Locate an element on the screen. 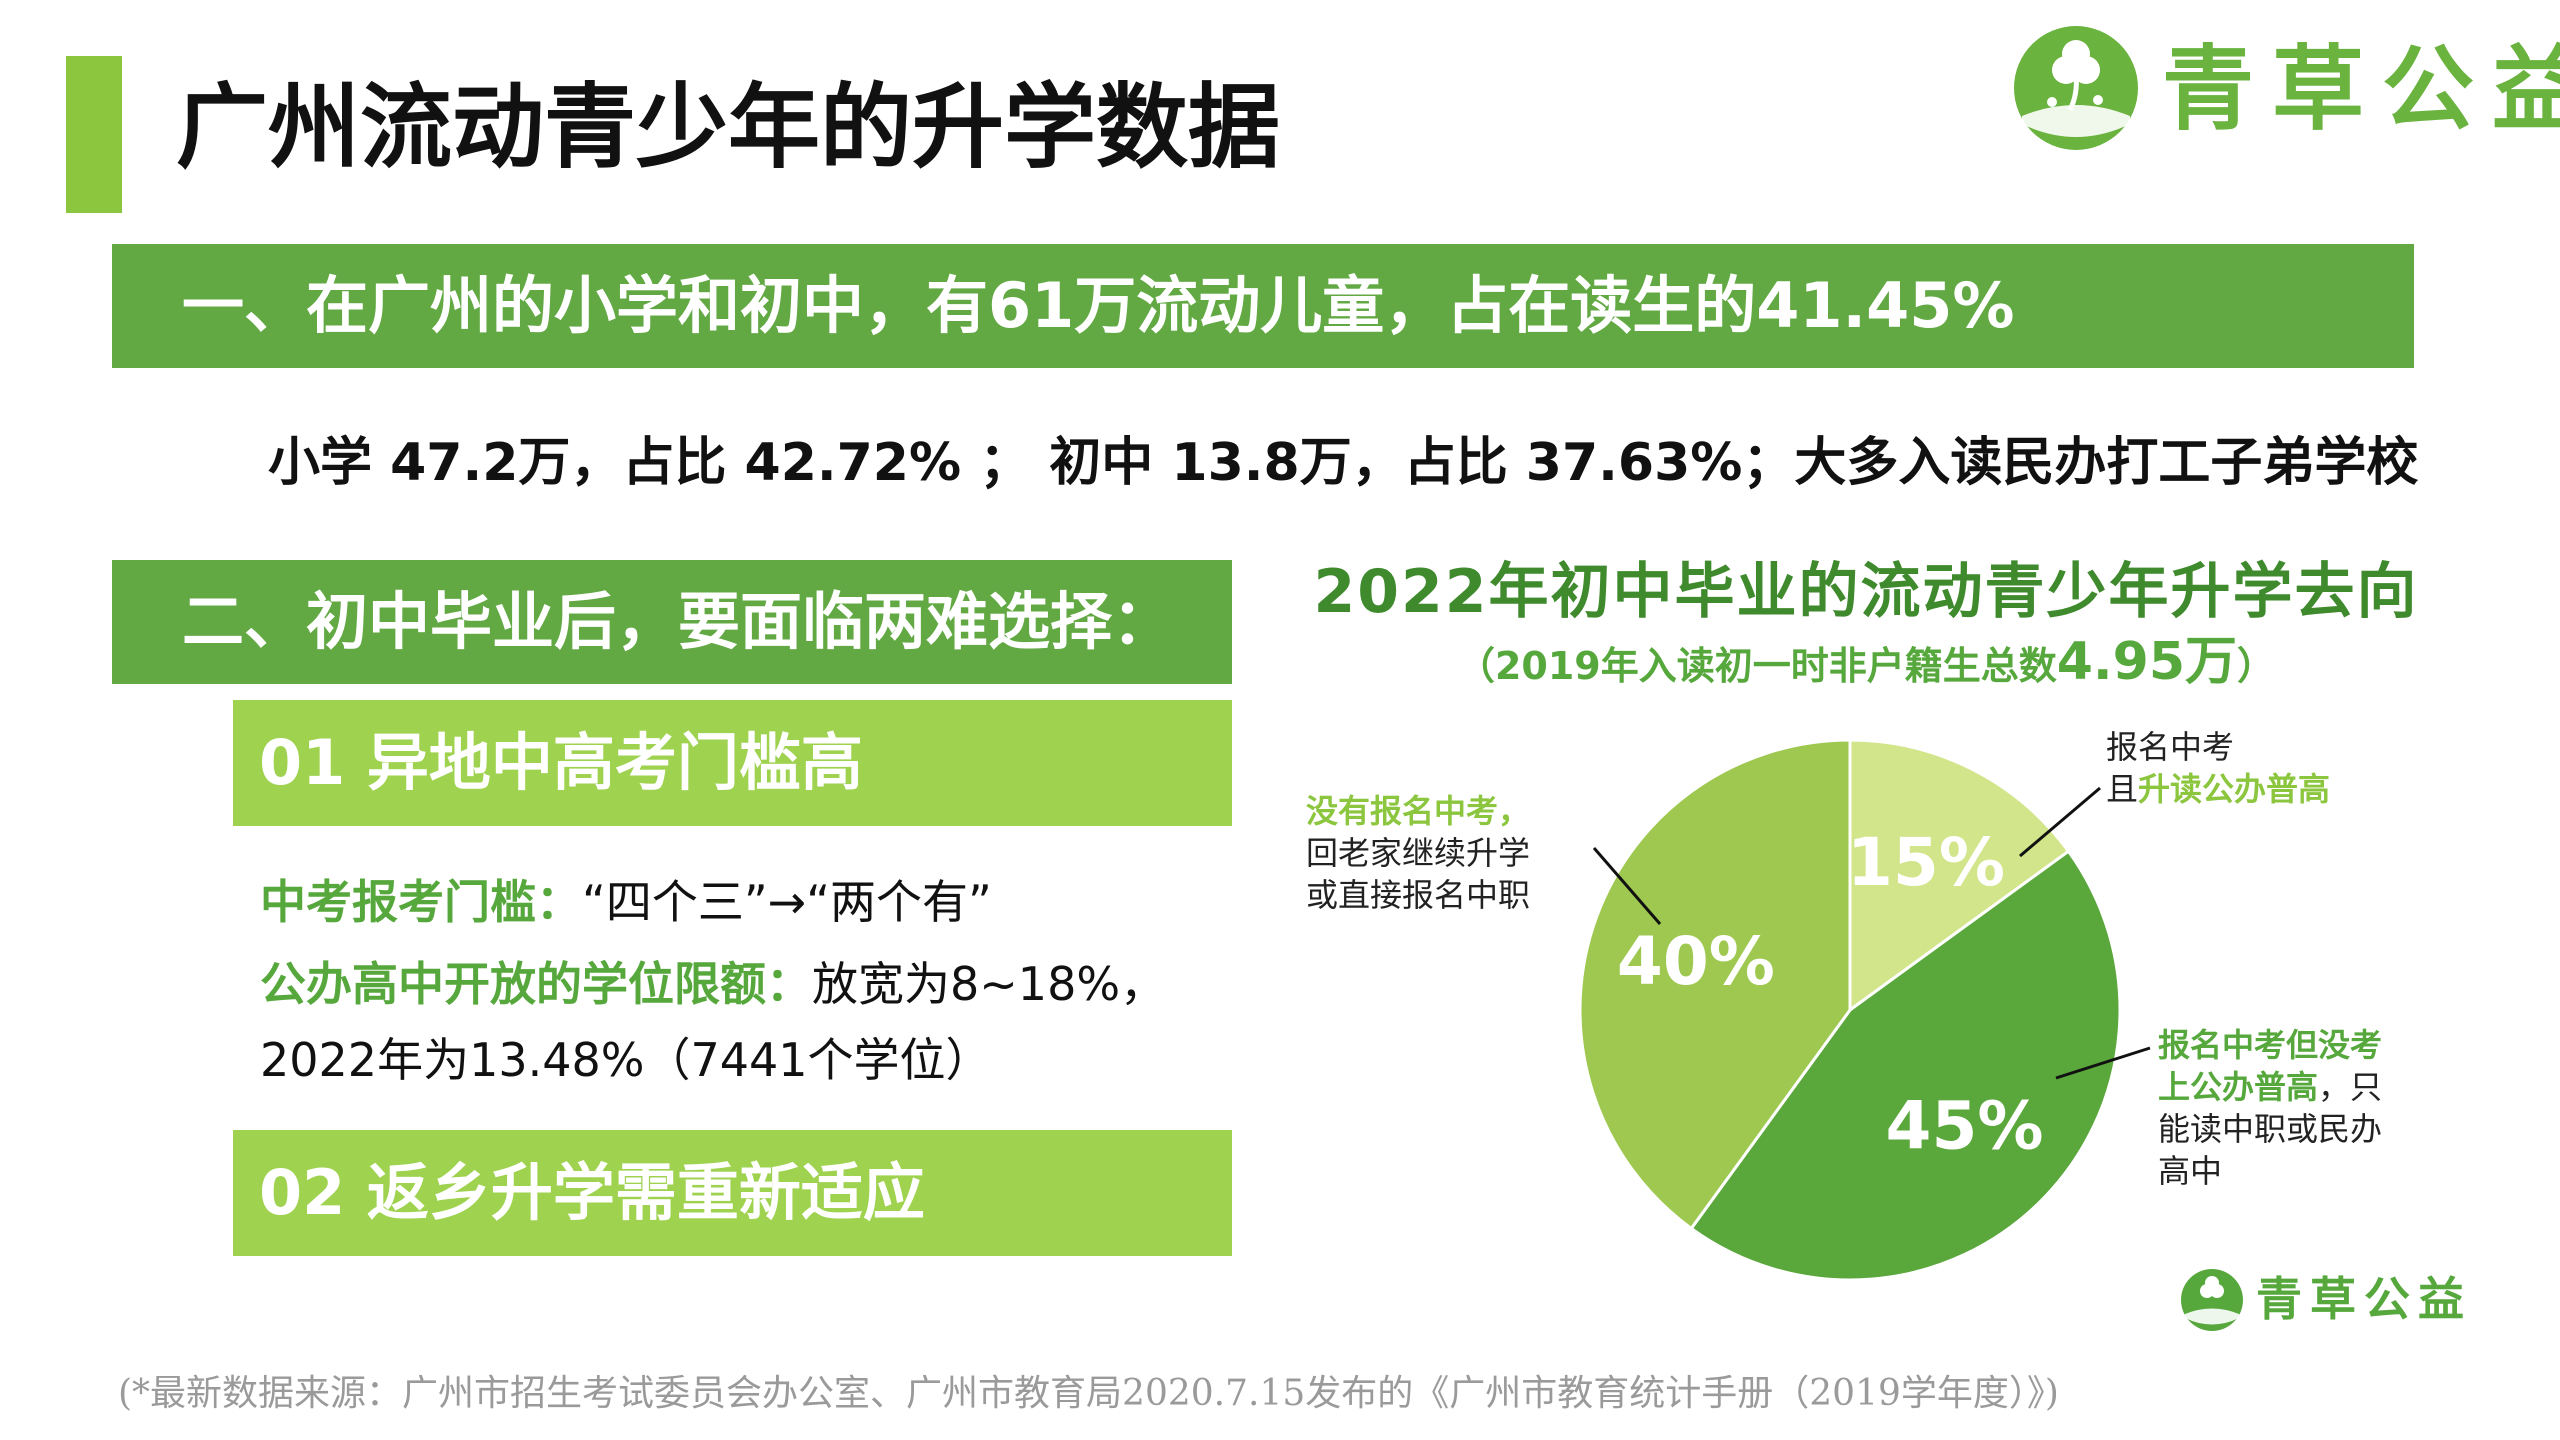  public-quota-text: 放宽为8~18%， is located at coordinates (989, 984).